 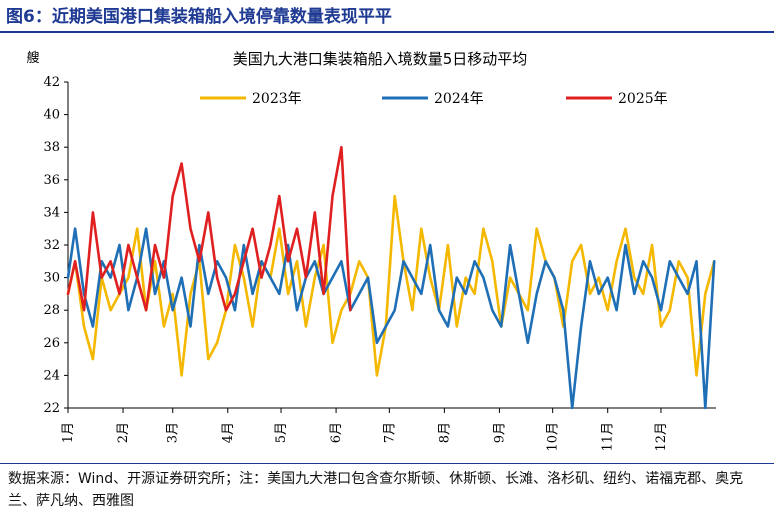 I want to click on x-axis: 1月 2月 3月 4月 5月 6月 7月 8月 9月 10月 11月 12月, so click(x=388, y=429).